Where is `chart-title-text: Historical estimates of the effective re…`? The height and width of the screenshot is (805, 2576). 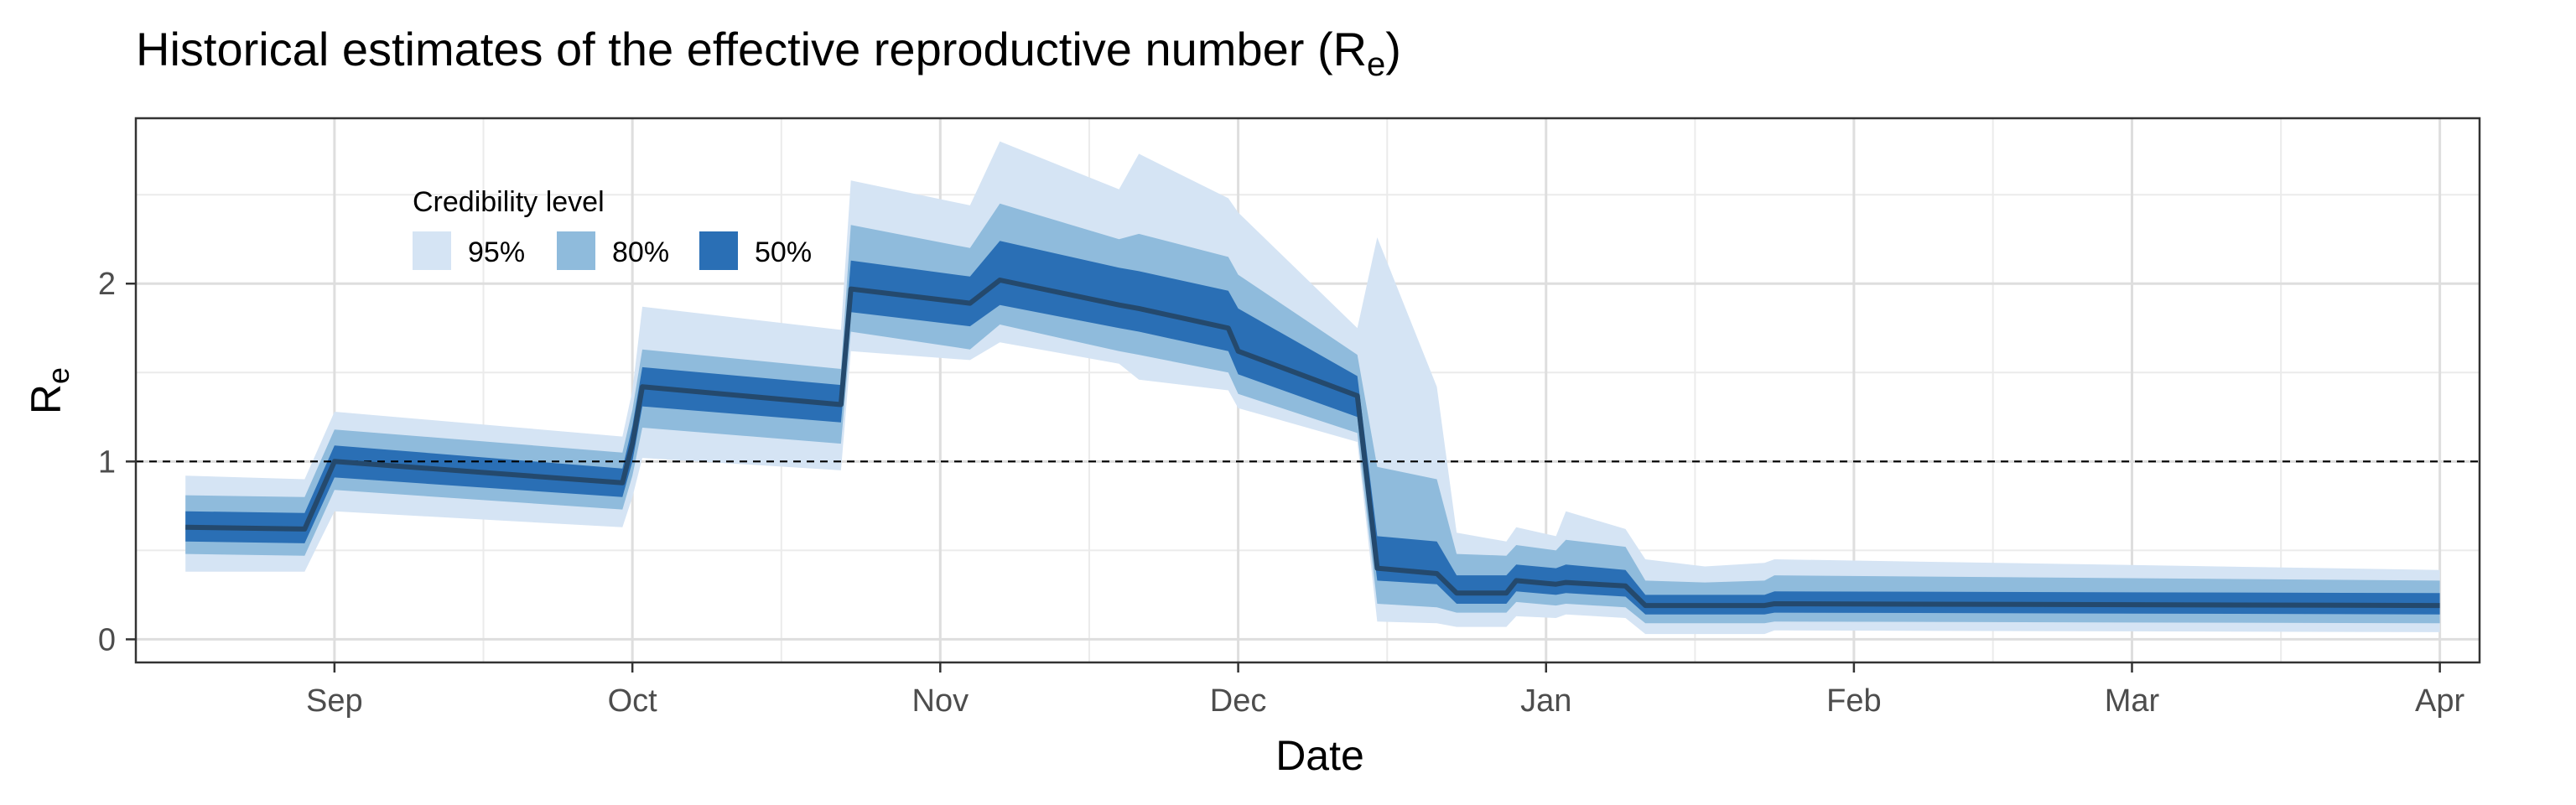
chart-title-text: Historical estimates of the effective re… is located at coordinates (751, 49).